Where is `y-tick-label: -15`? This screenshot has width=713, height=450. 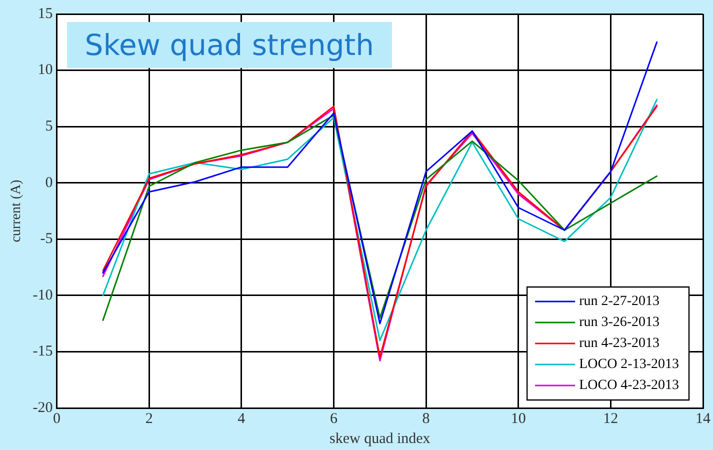 y-tick-label: -15 is located at coordinates (42, 352).